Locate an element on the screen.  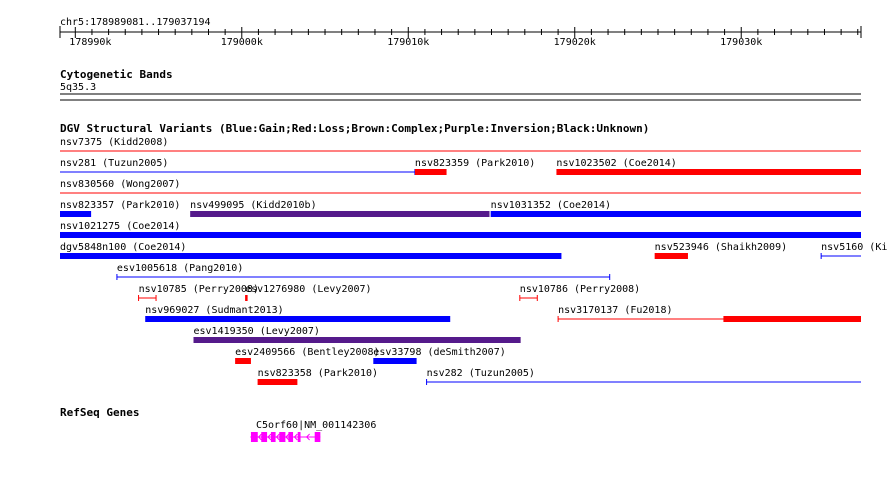
dgv-feature: nsv5160 (Ki is located at coordinates (853, 250).